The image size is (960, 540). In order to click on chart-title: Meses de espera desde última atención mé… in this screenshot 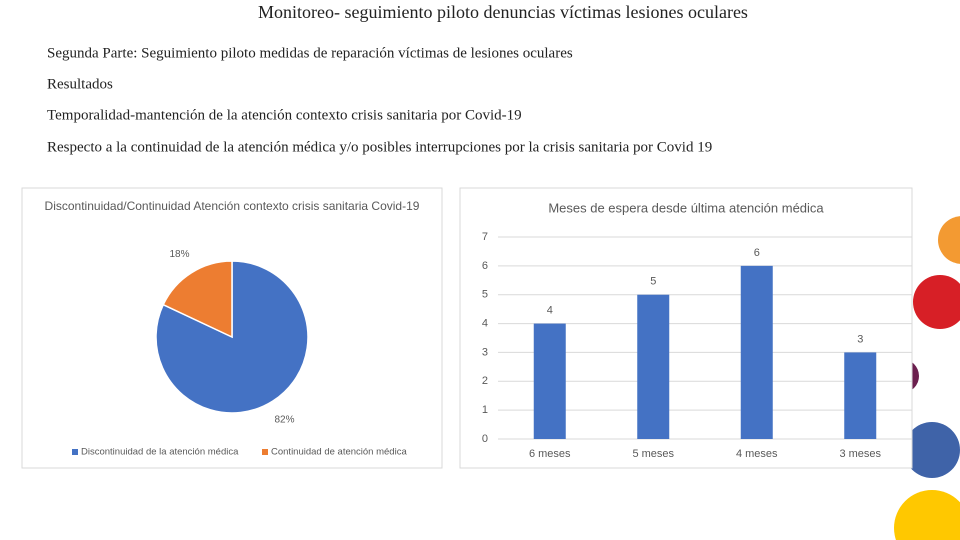, I will do `click(686, 207)`.